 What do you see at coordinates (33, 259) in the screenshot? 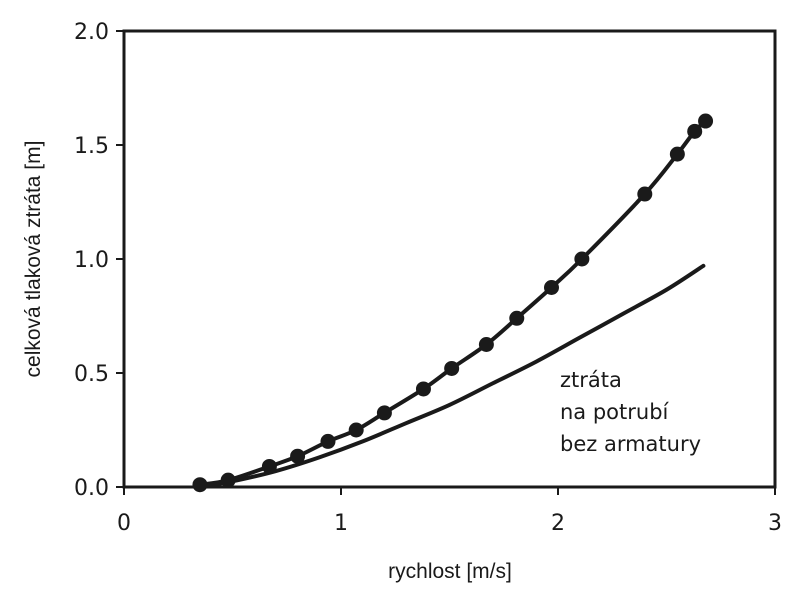
I see `y-axis-title: celková tlaková ztráta [m]` at bounding box center [33, 259].